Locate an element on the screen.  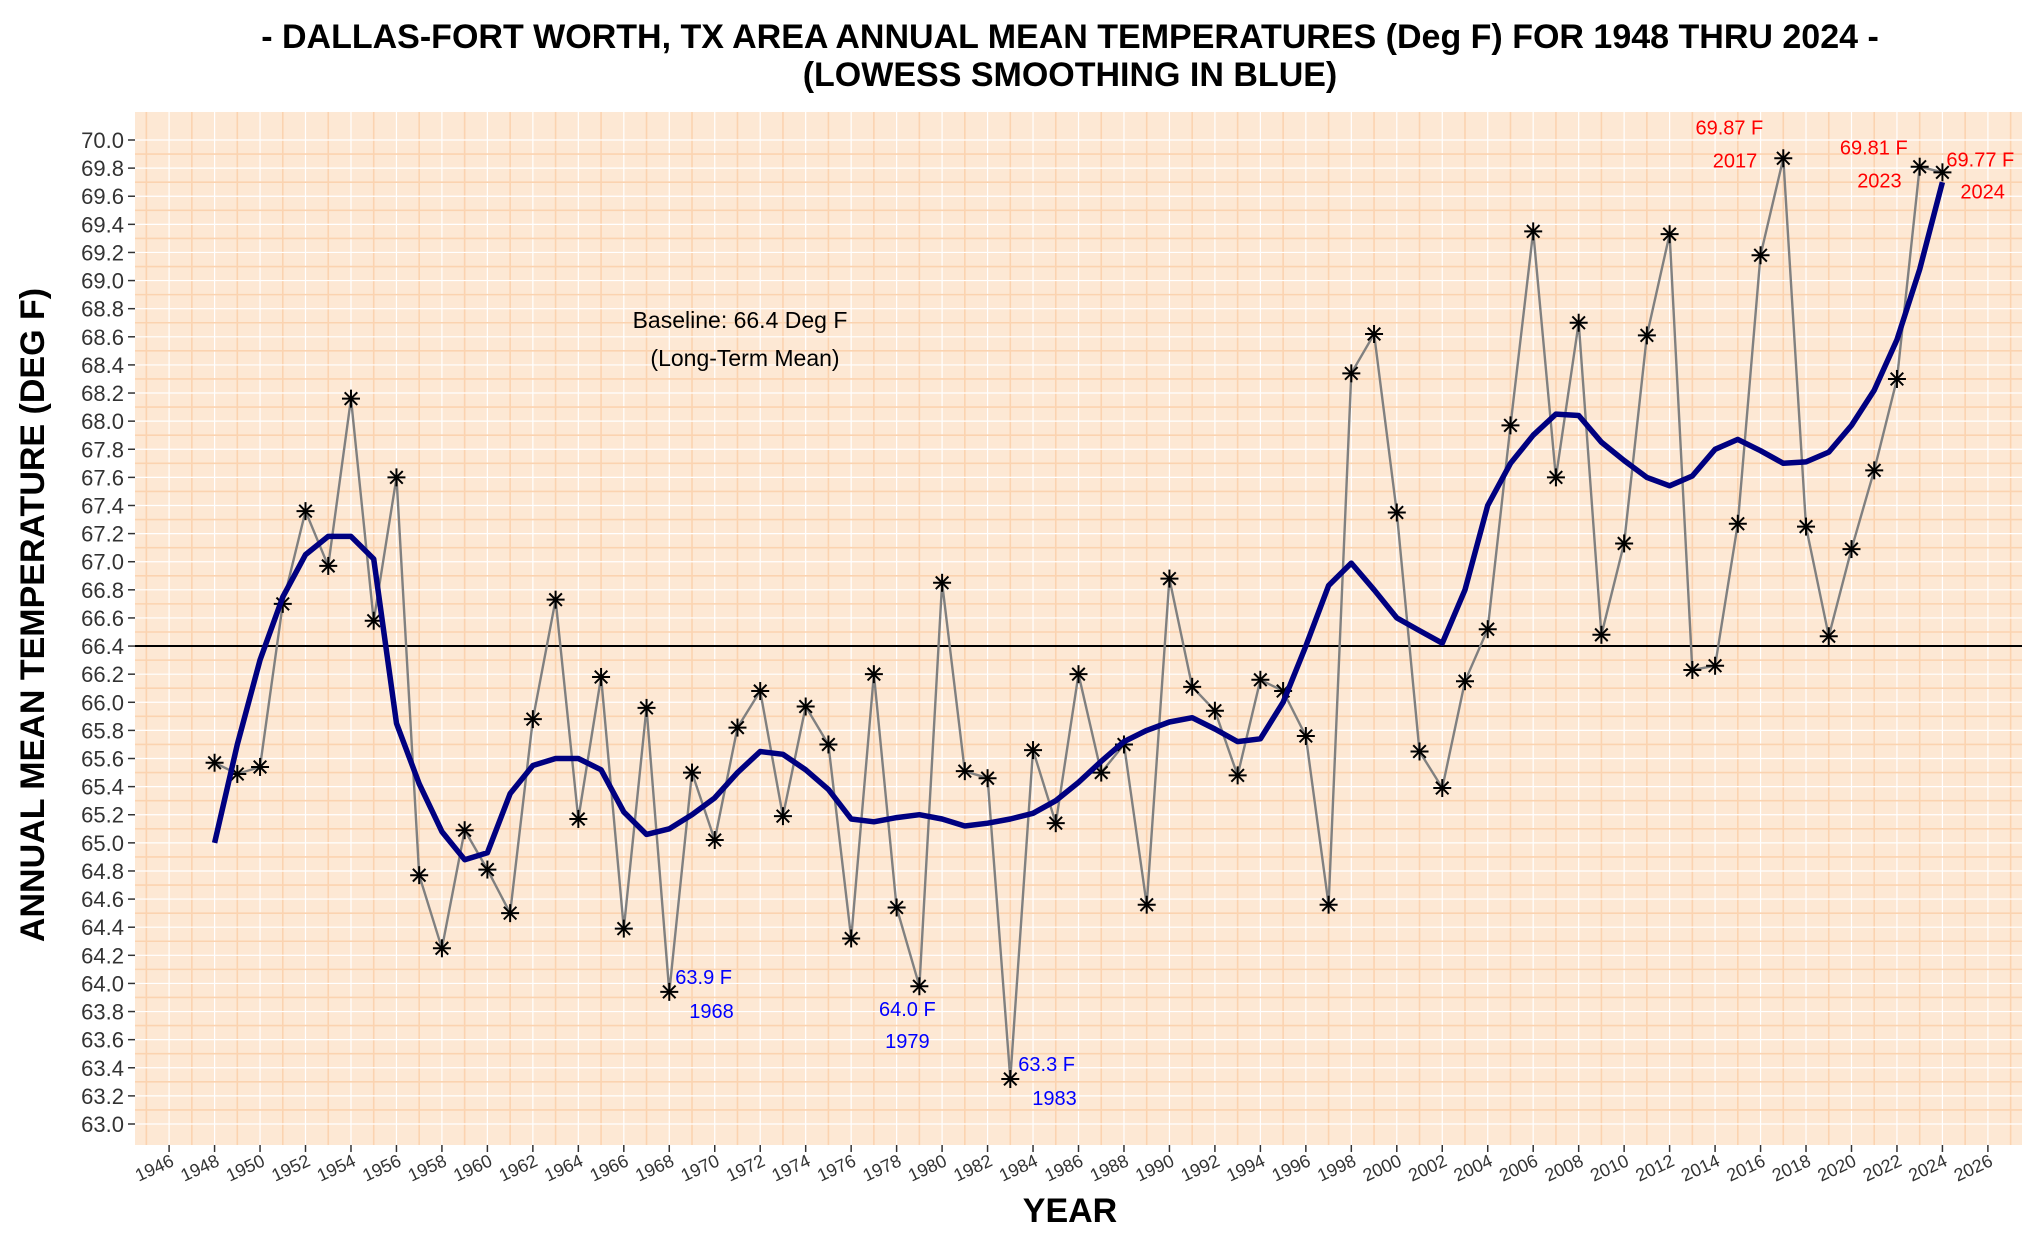
x-tick-label: 1956 is located at coordinates (381, 1167).